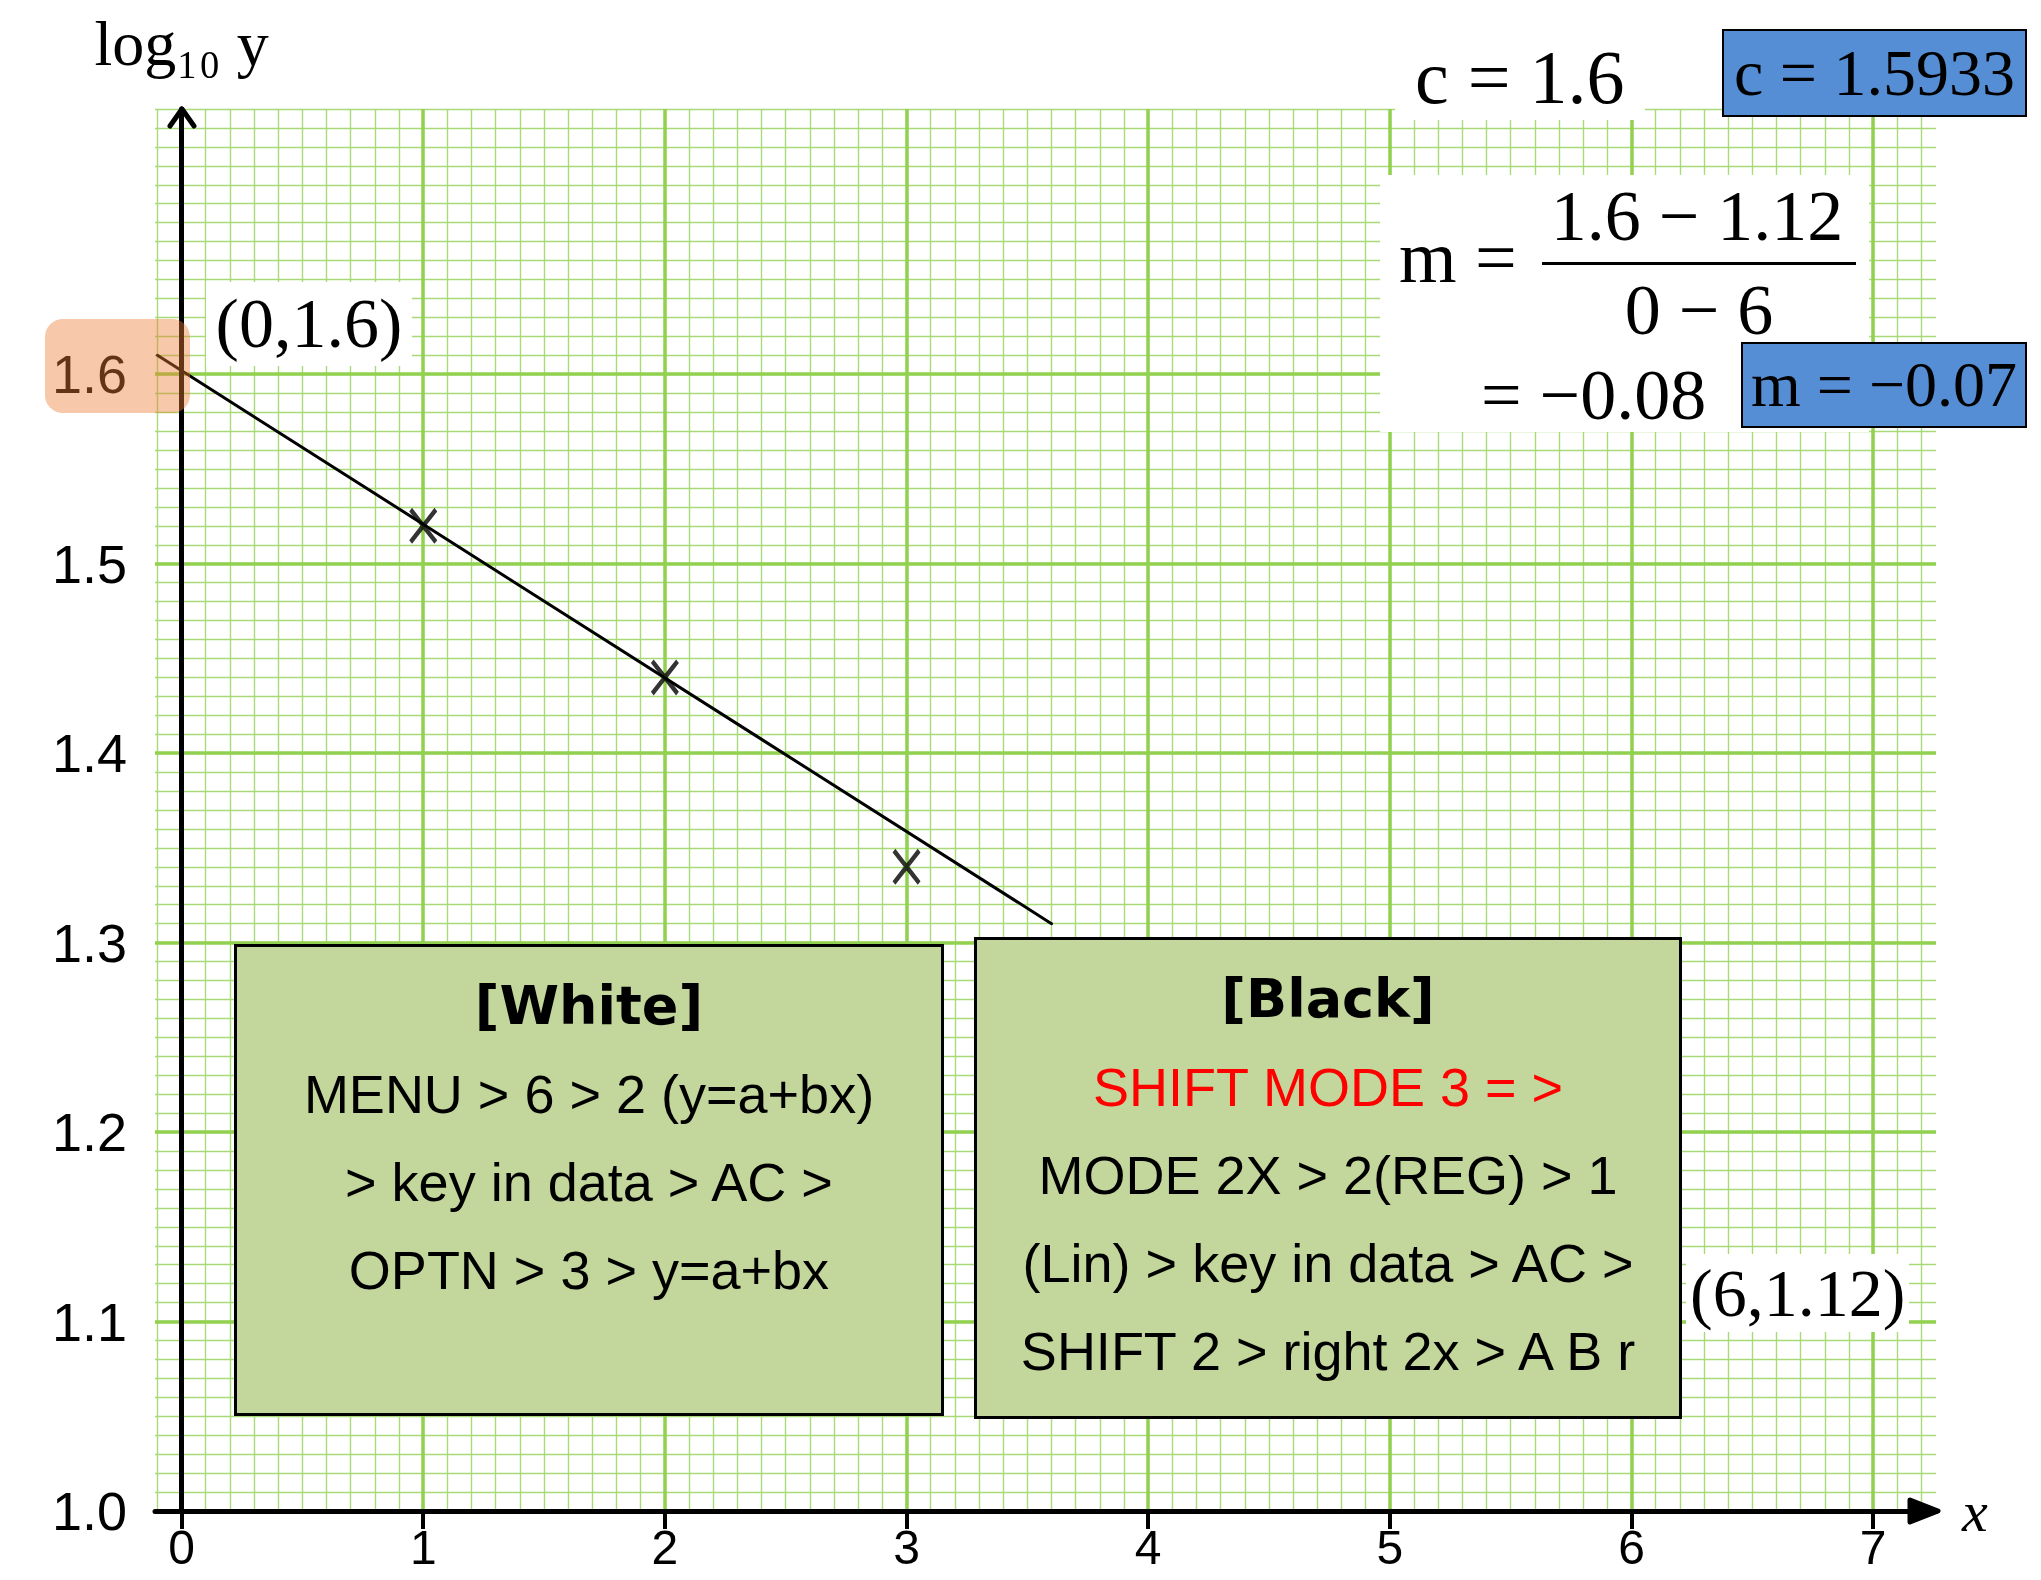 The image size is (2041, 1580). I want to click on annotation: c = 1.6, so click(1520, 77).